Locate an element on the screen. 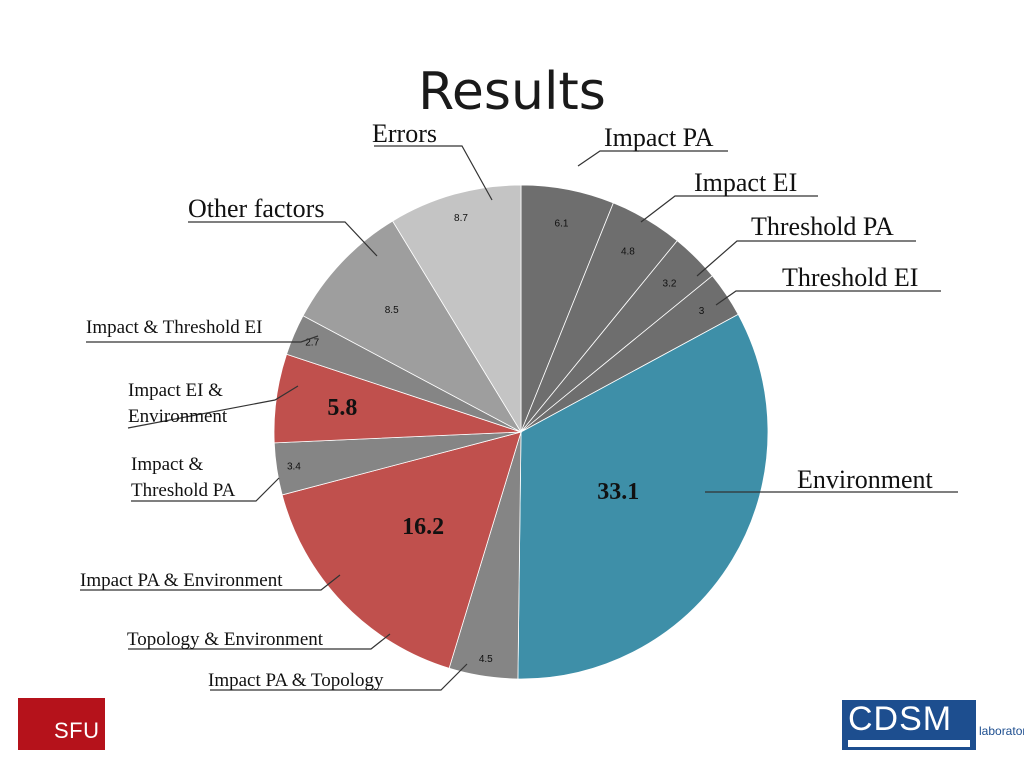 The image size is (1024, 768). pie-value-impact-and-threshold-pa: 3.4 is located at coordinates (294, 467).